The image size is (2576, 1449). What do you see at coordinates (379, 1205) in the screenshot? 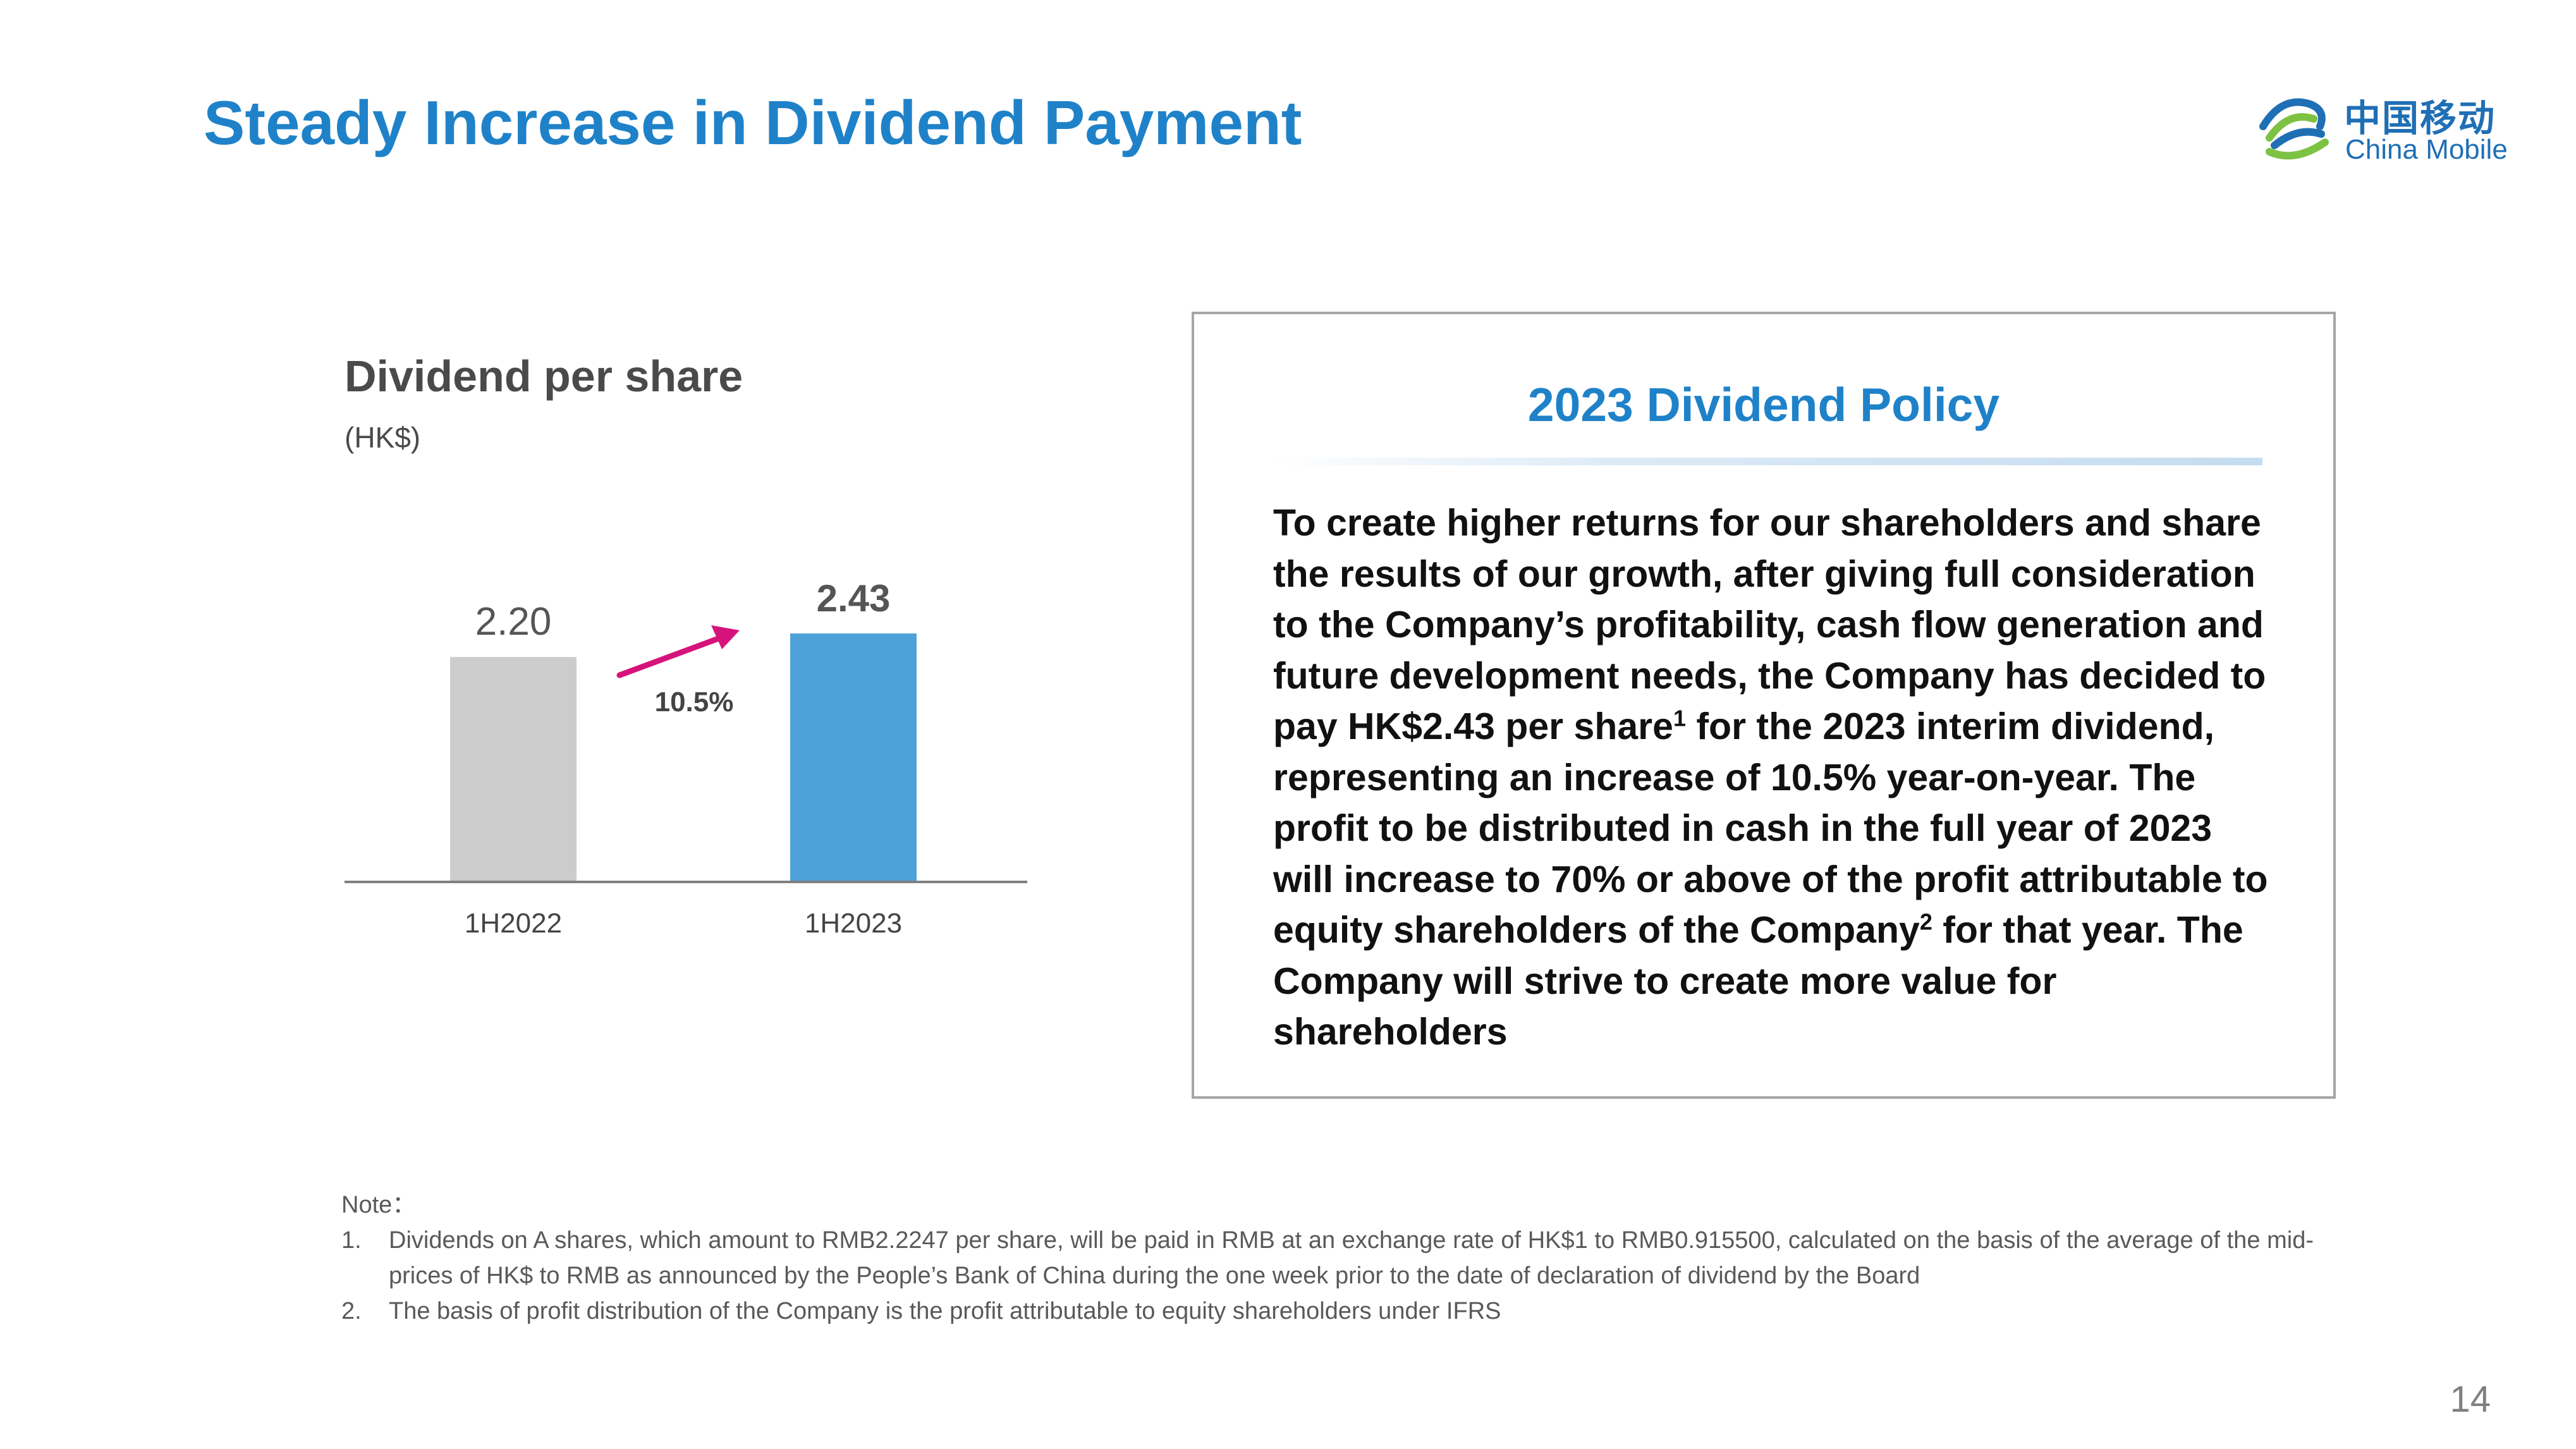
I see `notes-heading: Note：` at bounding box center [379, 1205].